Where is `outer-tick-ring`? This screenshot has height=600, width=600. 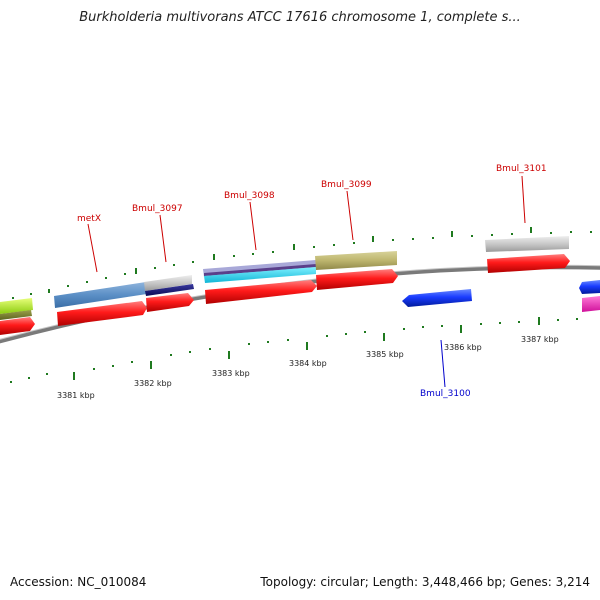 outer-tick-ring is located at coordinates (302, 263).